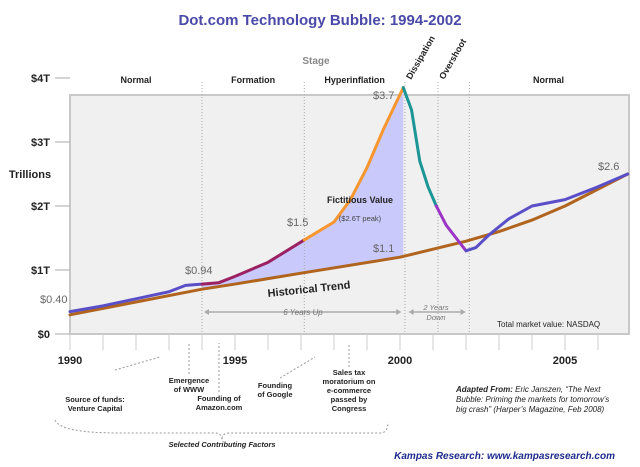  I want to click on stage-label: Formation, so click(253, 80).